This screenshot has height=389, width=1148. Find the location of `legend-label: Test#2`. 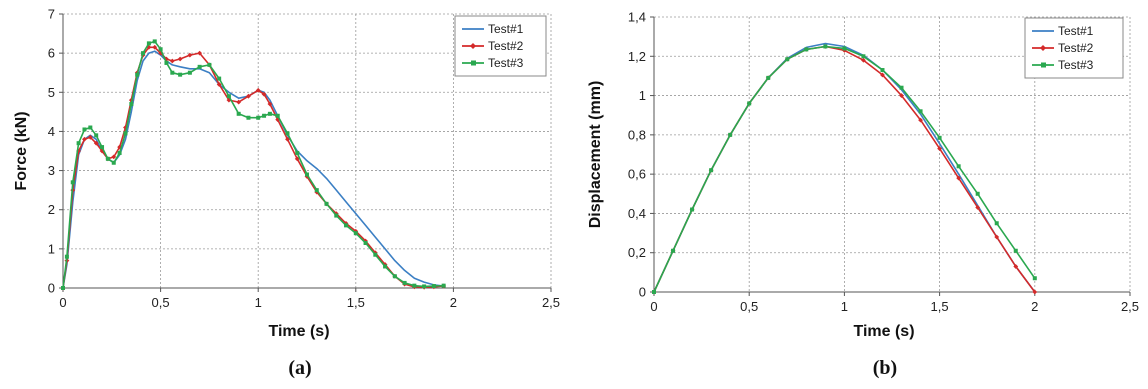

legend-label: Test#2 is located at coordinates (506, 46).